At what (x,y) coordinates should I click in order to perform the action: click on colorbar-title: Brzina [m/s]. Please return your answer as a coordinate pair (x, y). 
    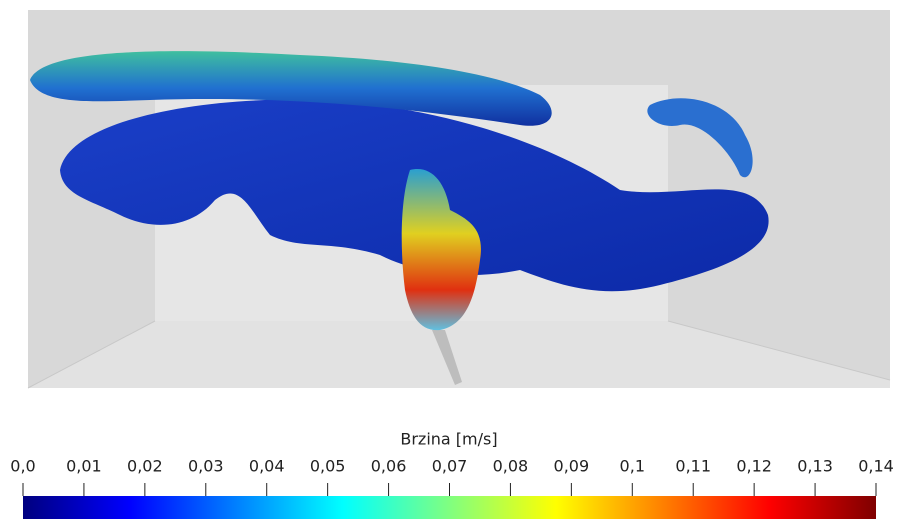
    Looking at the image, I should click on (448, 439).